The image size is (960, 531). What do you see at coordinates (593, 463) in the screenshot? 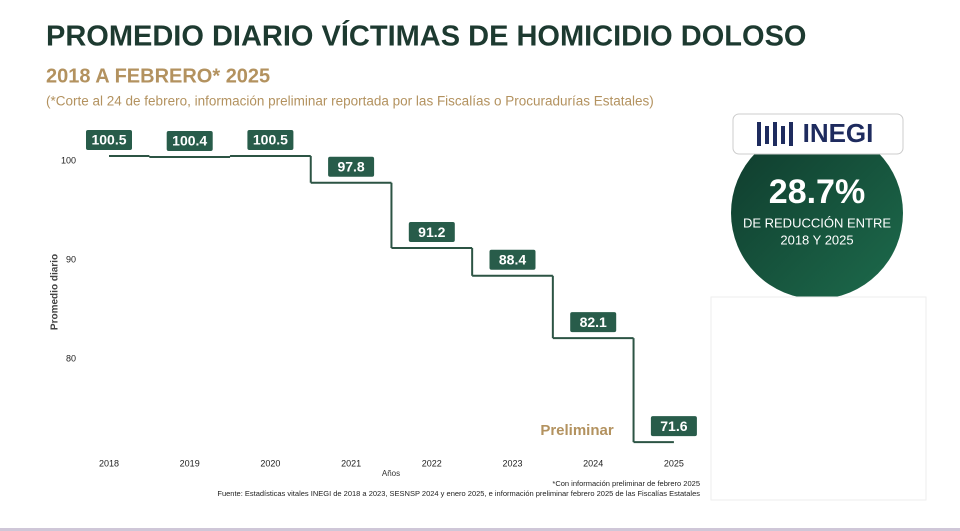
I see `x-tick-label: 2024` at bounding box center [593, 463].